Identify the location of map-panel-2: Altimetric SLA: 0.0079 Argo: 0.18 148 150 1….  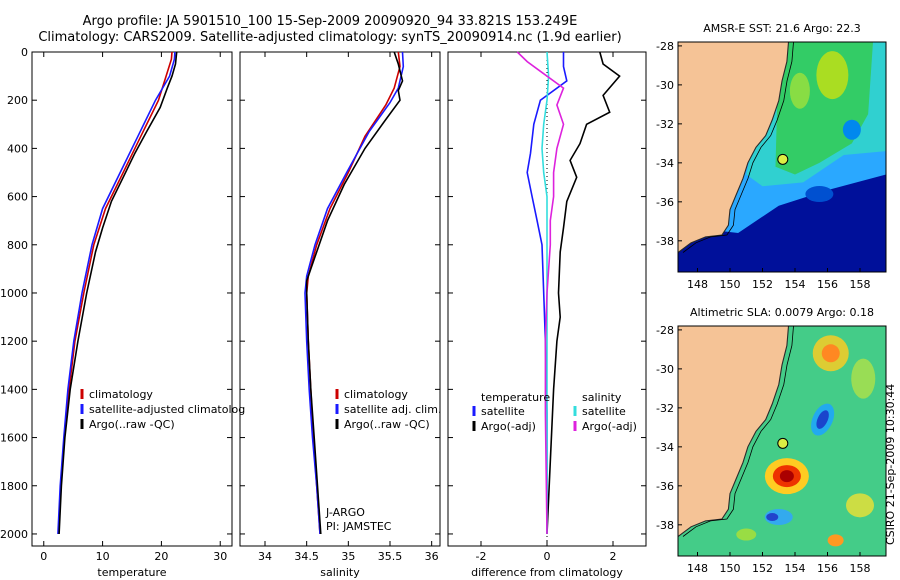
(771, 440).